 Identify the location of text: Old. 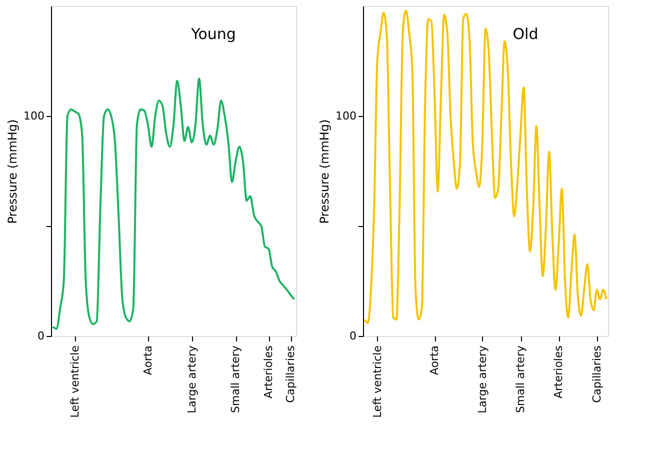
(525, 34).